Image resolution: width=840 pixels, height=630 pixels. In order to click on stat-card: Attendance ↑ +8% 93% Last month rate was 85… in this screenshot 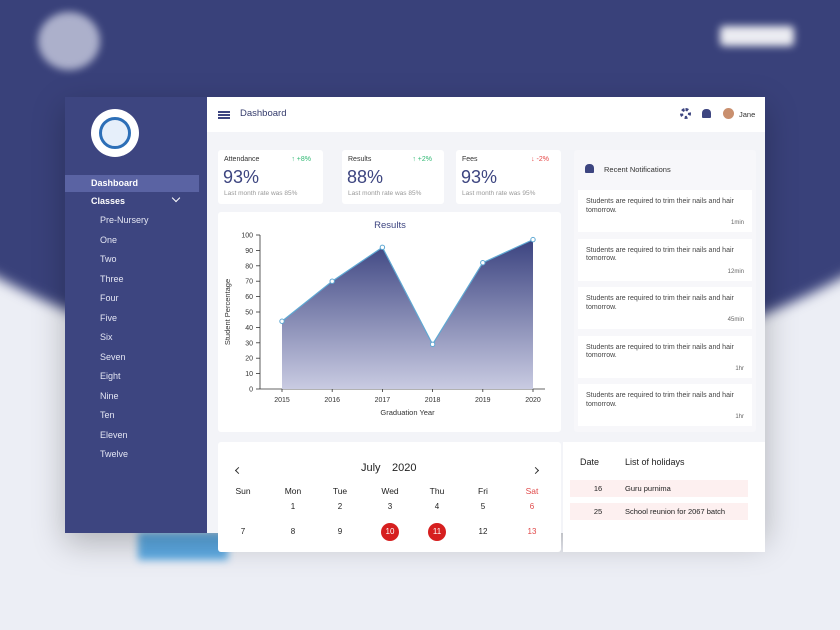, I will do `click(270, 177)`.